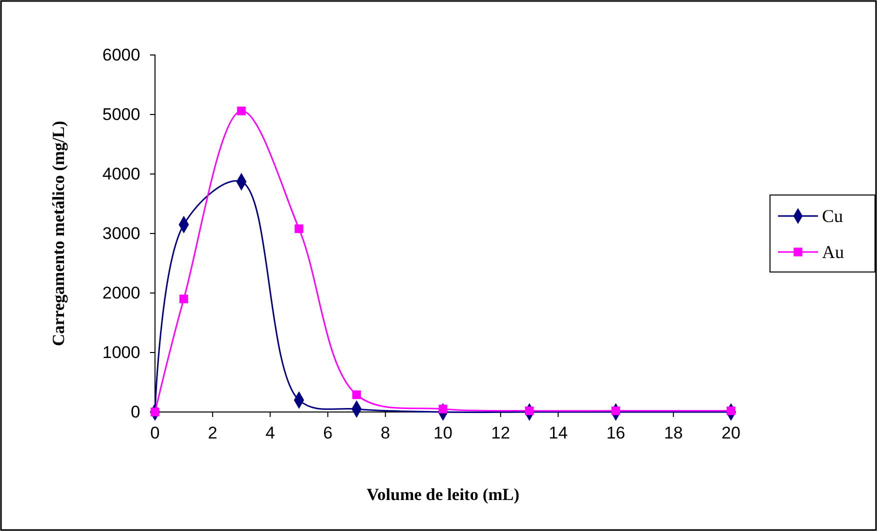 The width and height of the screenshot is (877, 531). Describe the element at coordinates (385, 433) in the screenshot. I see `x-tick-label: 8` at that location.